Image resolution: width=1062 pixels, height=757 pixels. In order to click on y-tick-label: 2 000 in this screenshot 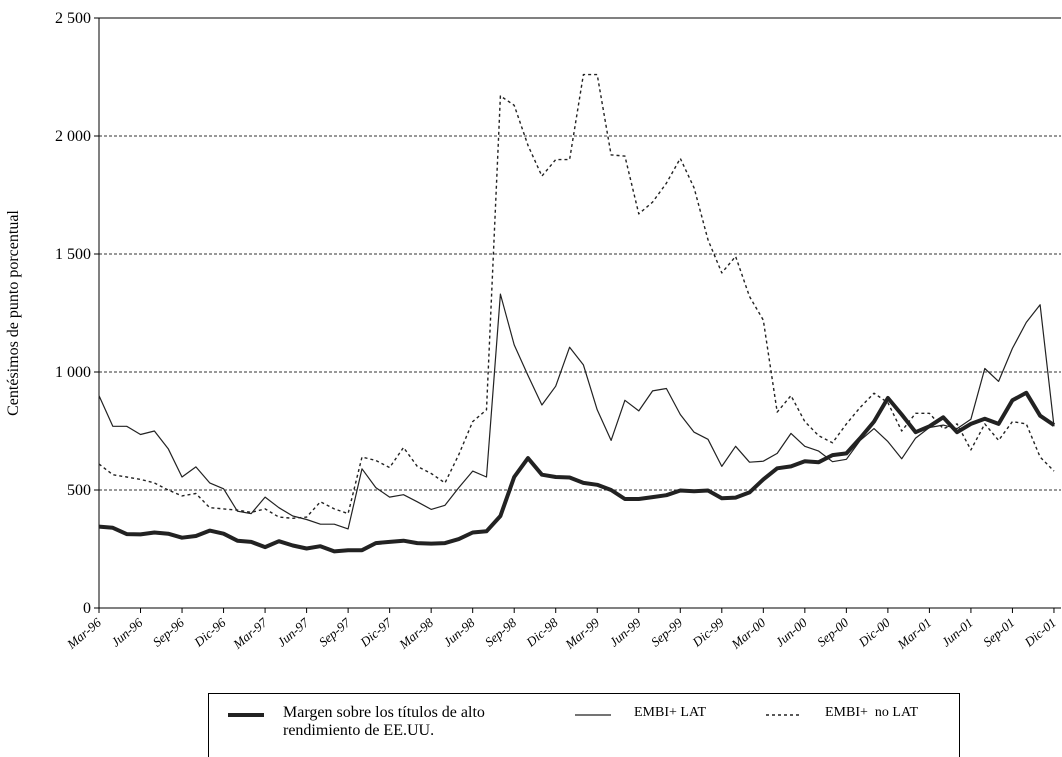, I will do `click(73, 136)`.